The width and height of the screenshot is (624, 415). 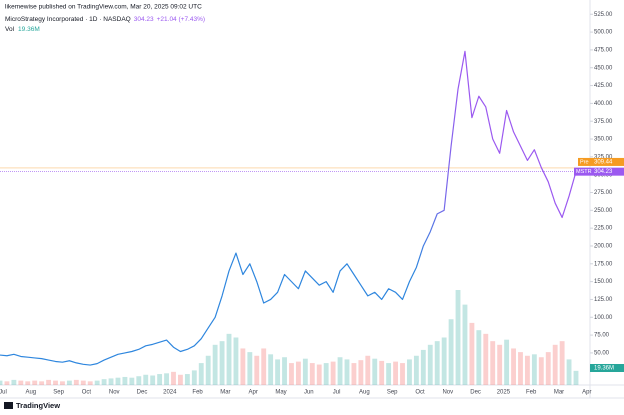 I want to click on x-tick-label: Jun, so click(x=309, y=393).